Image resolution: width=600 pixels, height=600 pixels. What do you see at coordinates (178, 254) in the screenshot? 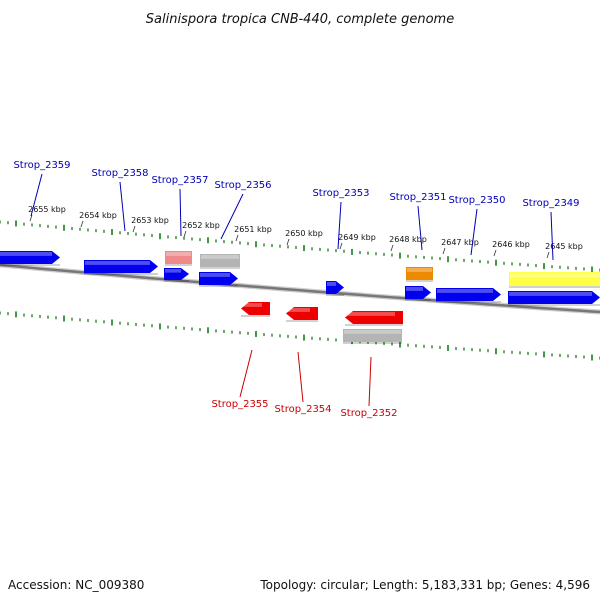
I see `gene-arrow-2357-pink-highlight` at bounding box center [178, 254].